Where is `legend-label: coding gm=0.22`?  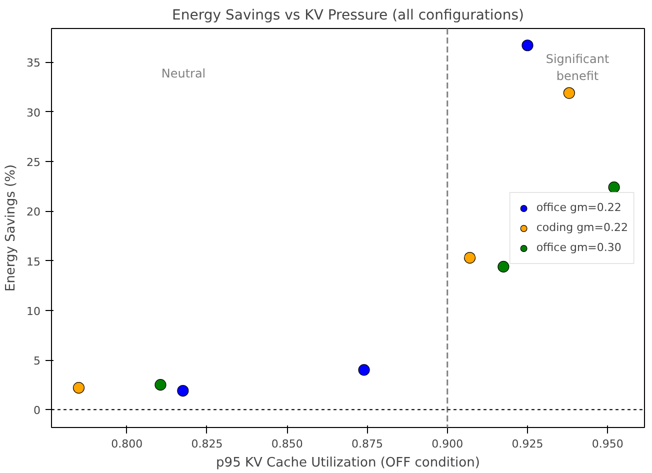
legend-label: coding gm=0.22 is located at coordinates (582, 227).